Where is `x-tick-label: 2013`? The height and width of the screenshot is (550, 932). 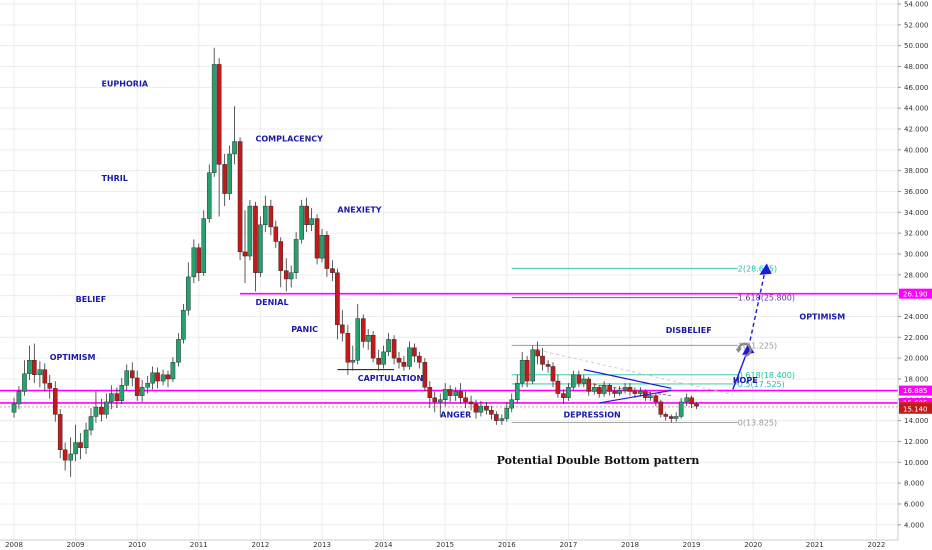 x-tick-label: 2013 is located at coordinates (322, 545).